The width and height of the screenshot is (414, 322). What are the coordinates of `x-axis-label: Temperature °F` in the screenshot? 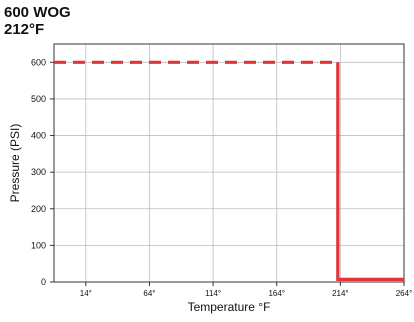 It's located at (229, 307).